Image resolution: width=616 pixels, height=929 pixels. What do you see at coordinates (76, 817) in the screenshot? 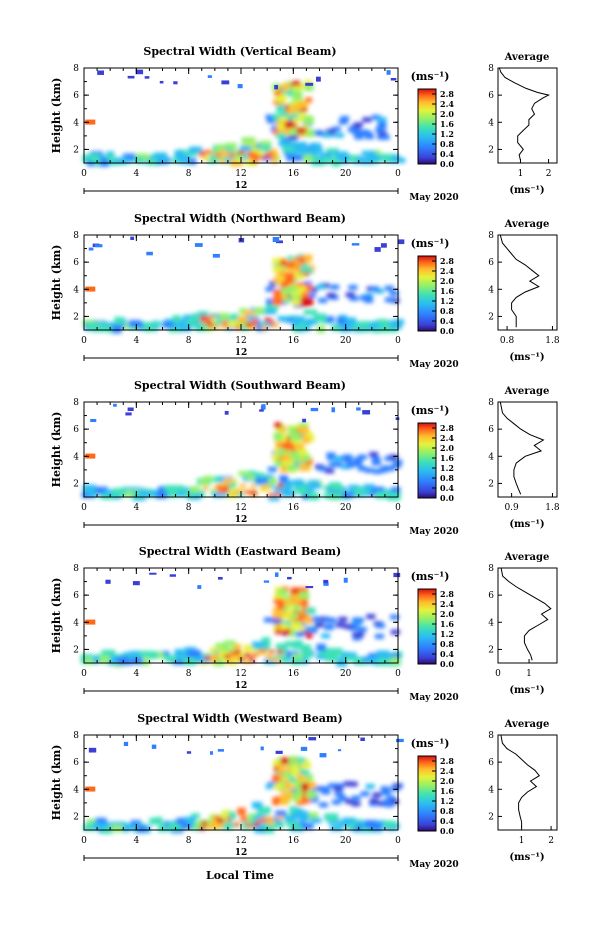
I see `y-tick-label: 2` at bounding box center [76, 817].